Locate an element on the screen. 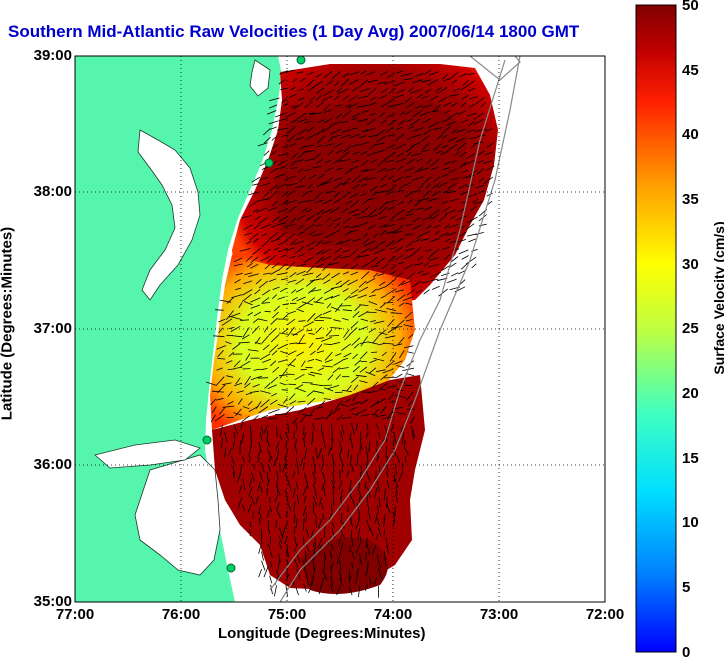 This screenshot has height=661, width=724. colorbar-tick: 15 is located at coordinates (690, 458).